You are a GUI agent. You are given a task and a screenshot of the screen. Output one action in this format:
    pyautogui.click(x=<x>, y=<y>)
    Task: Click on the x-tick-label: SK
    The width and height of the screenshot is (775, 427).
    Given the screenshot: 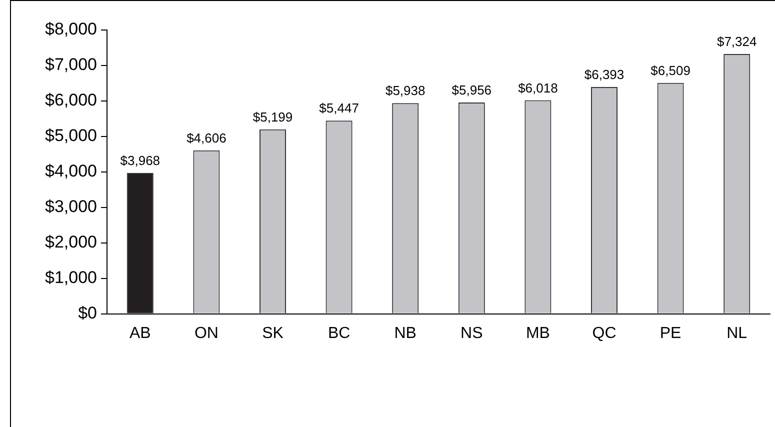 What is the action you would take?
    pyautogui.click(x=273, y=333)
    